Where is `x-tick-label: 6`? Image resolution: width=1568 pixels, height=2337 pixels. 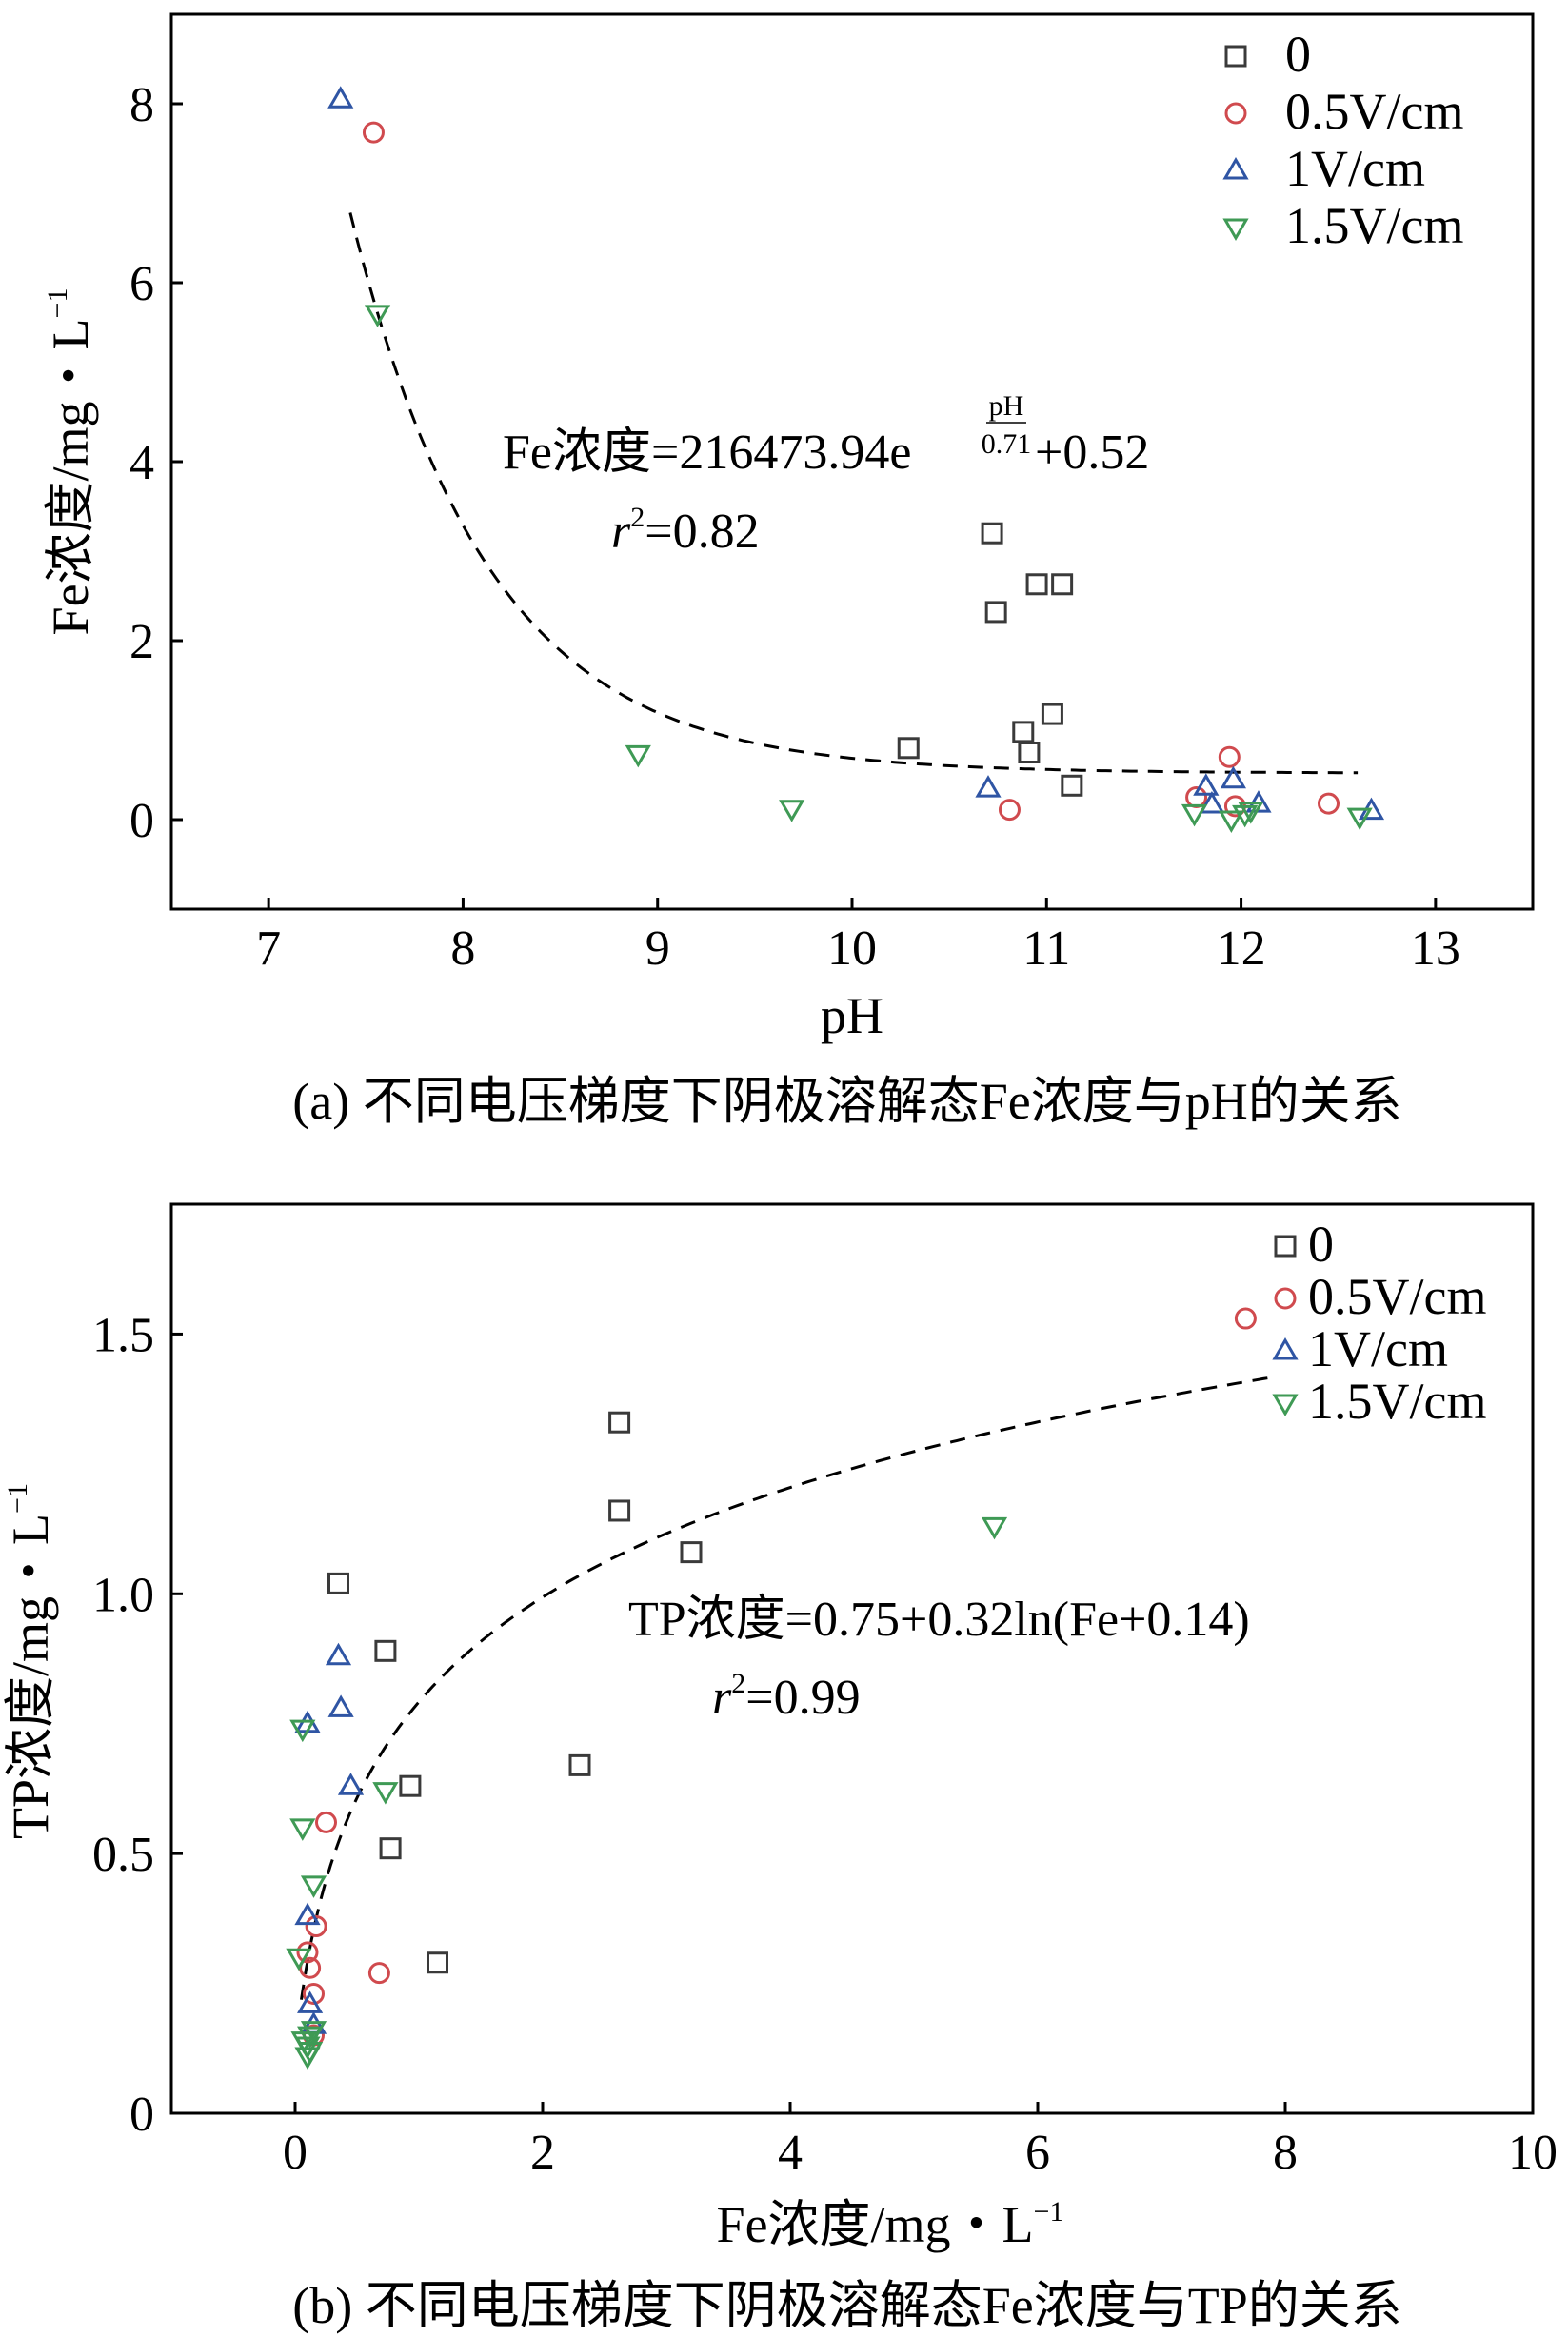 x-tick-label: 6 is located at coordinates (1038, 2153).